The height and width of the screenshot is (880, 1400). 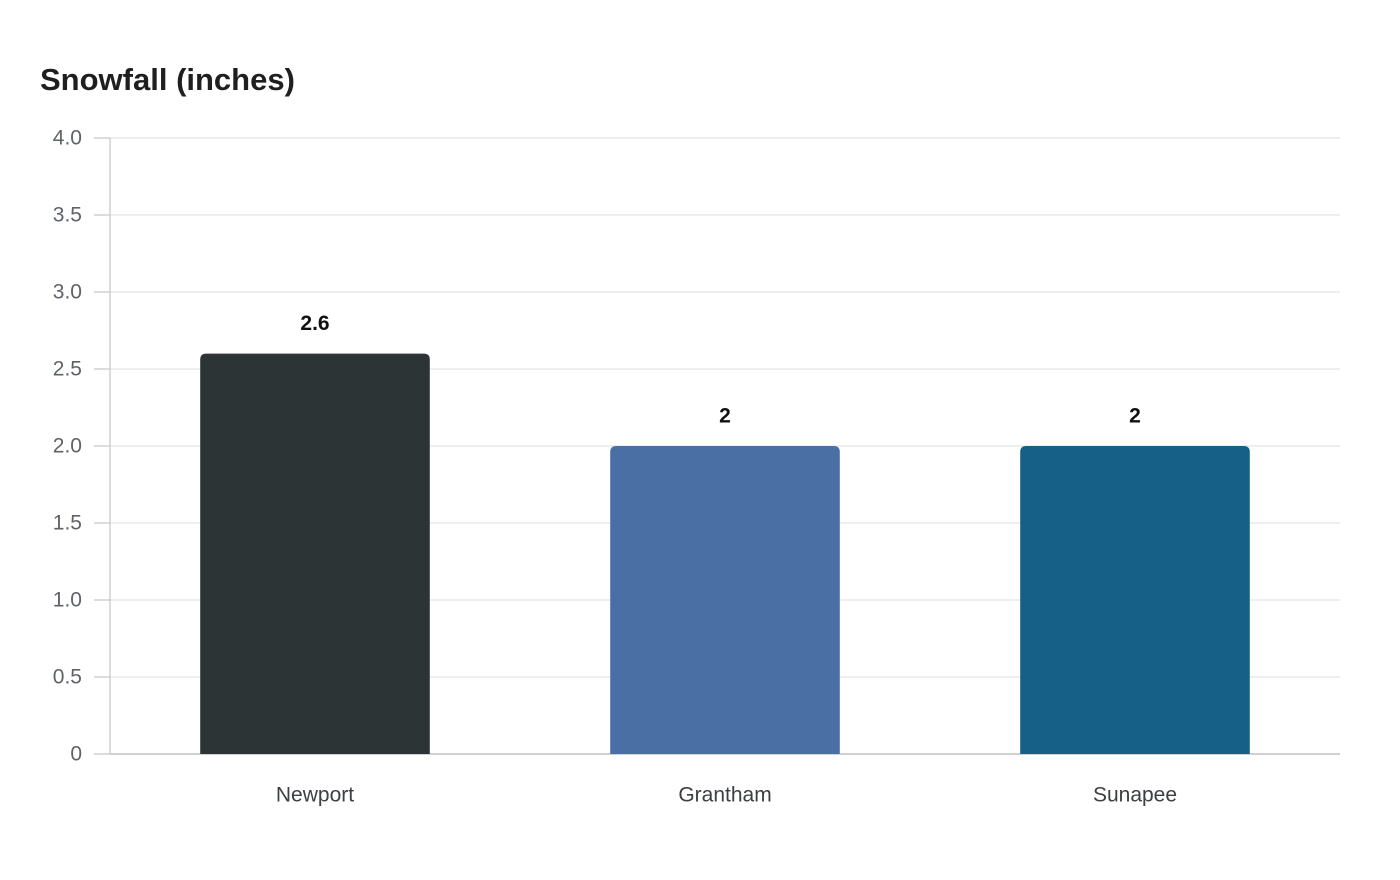 I want to click on y-tick-label: 4.0, so click(x=67, y=138).